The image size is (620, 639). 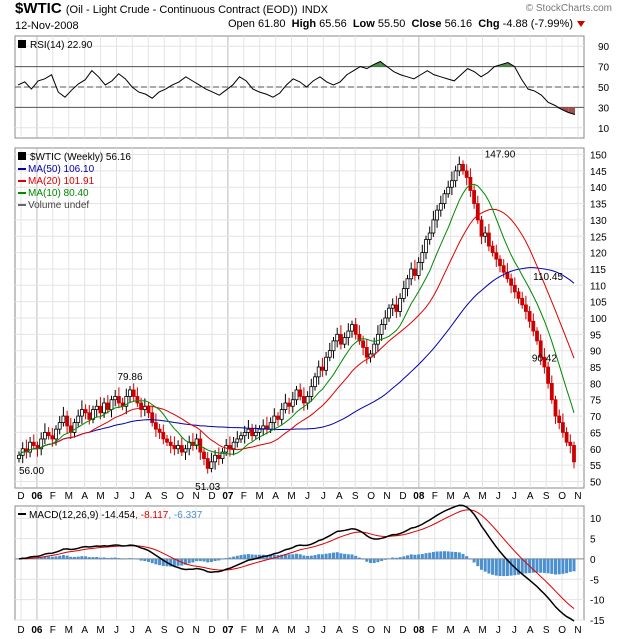 I want to click on macd-value: -14.454, so click(x=118, y=515).